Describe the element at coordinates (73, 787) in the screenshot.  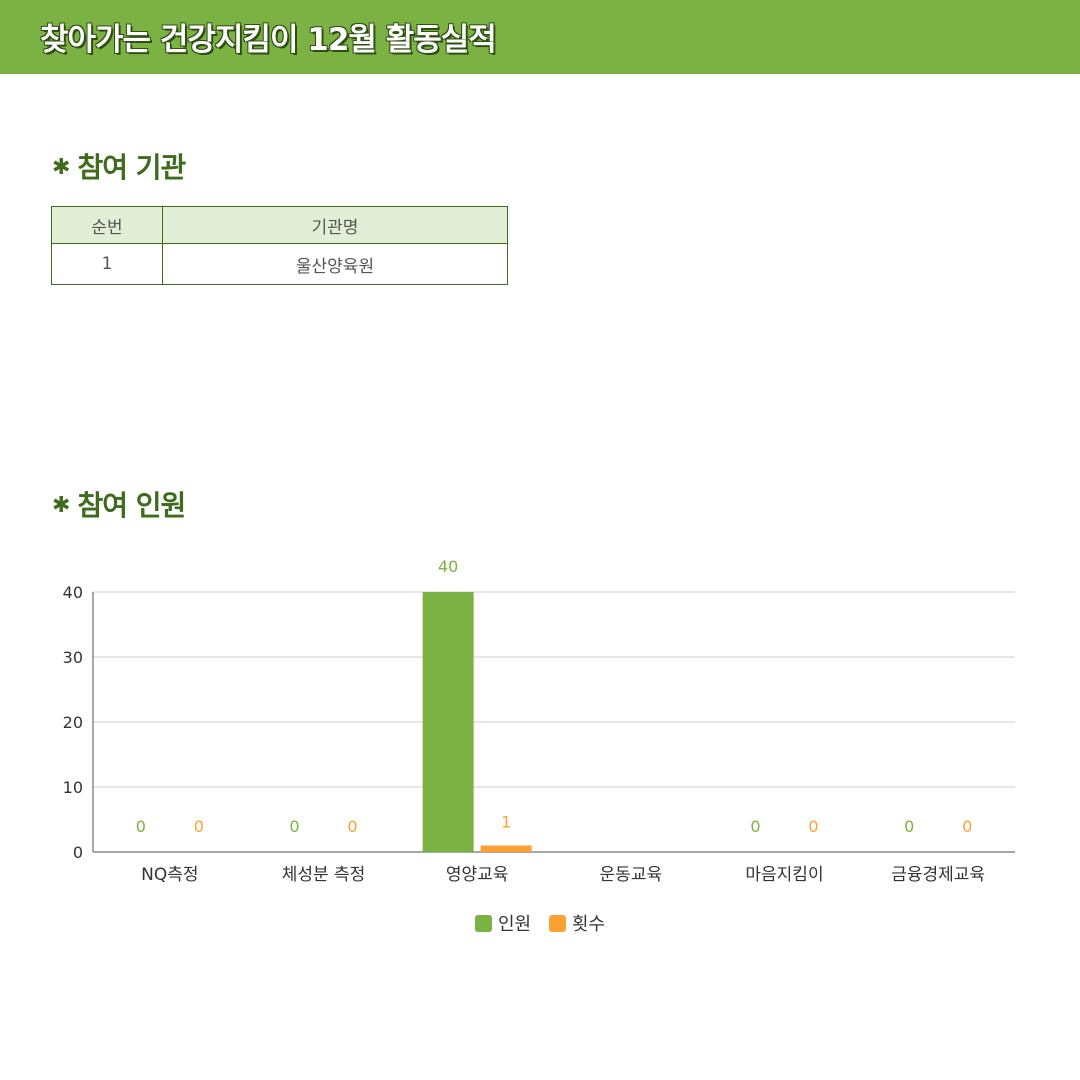
I see `y-tick-label: 10` at that location.